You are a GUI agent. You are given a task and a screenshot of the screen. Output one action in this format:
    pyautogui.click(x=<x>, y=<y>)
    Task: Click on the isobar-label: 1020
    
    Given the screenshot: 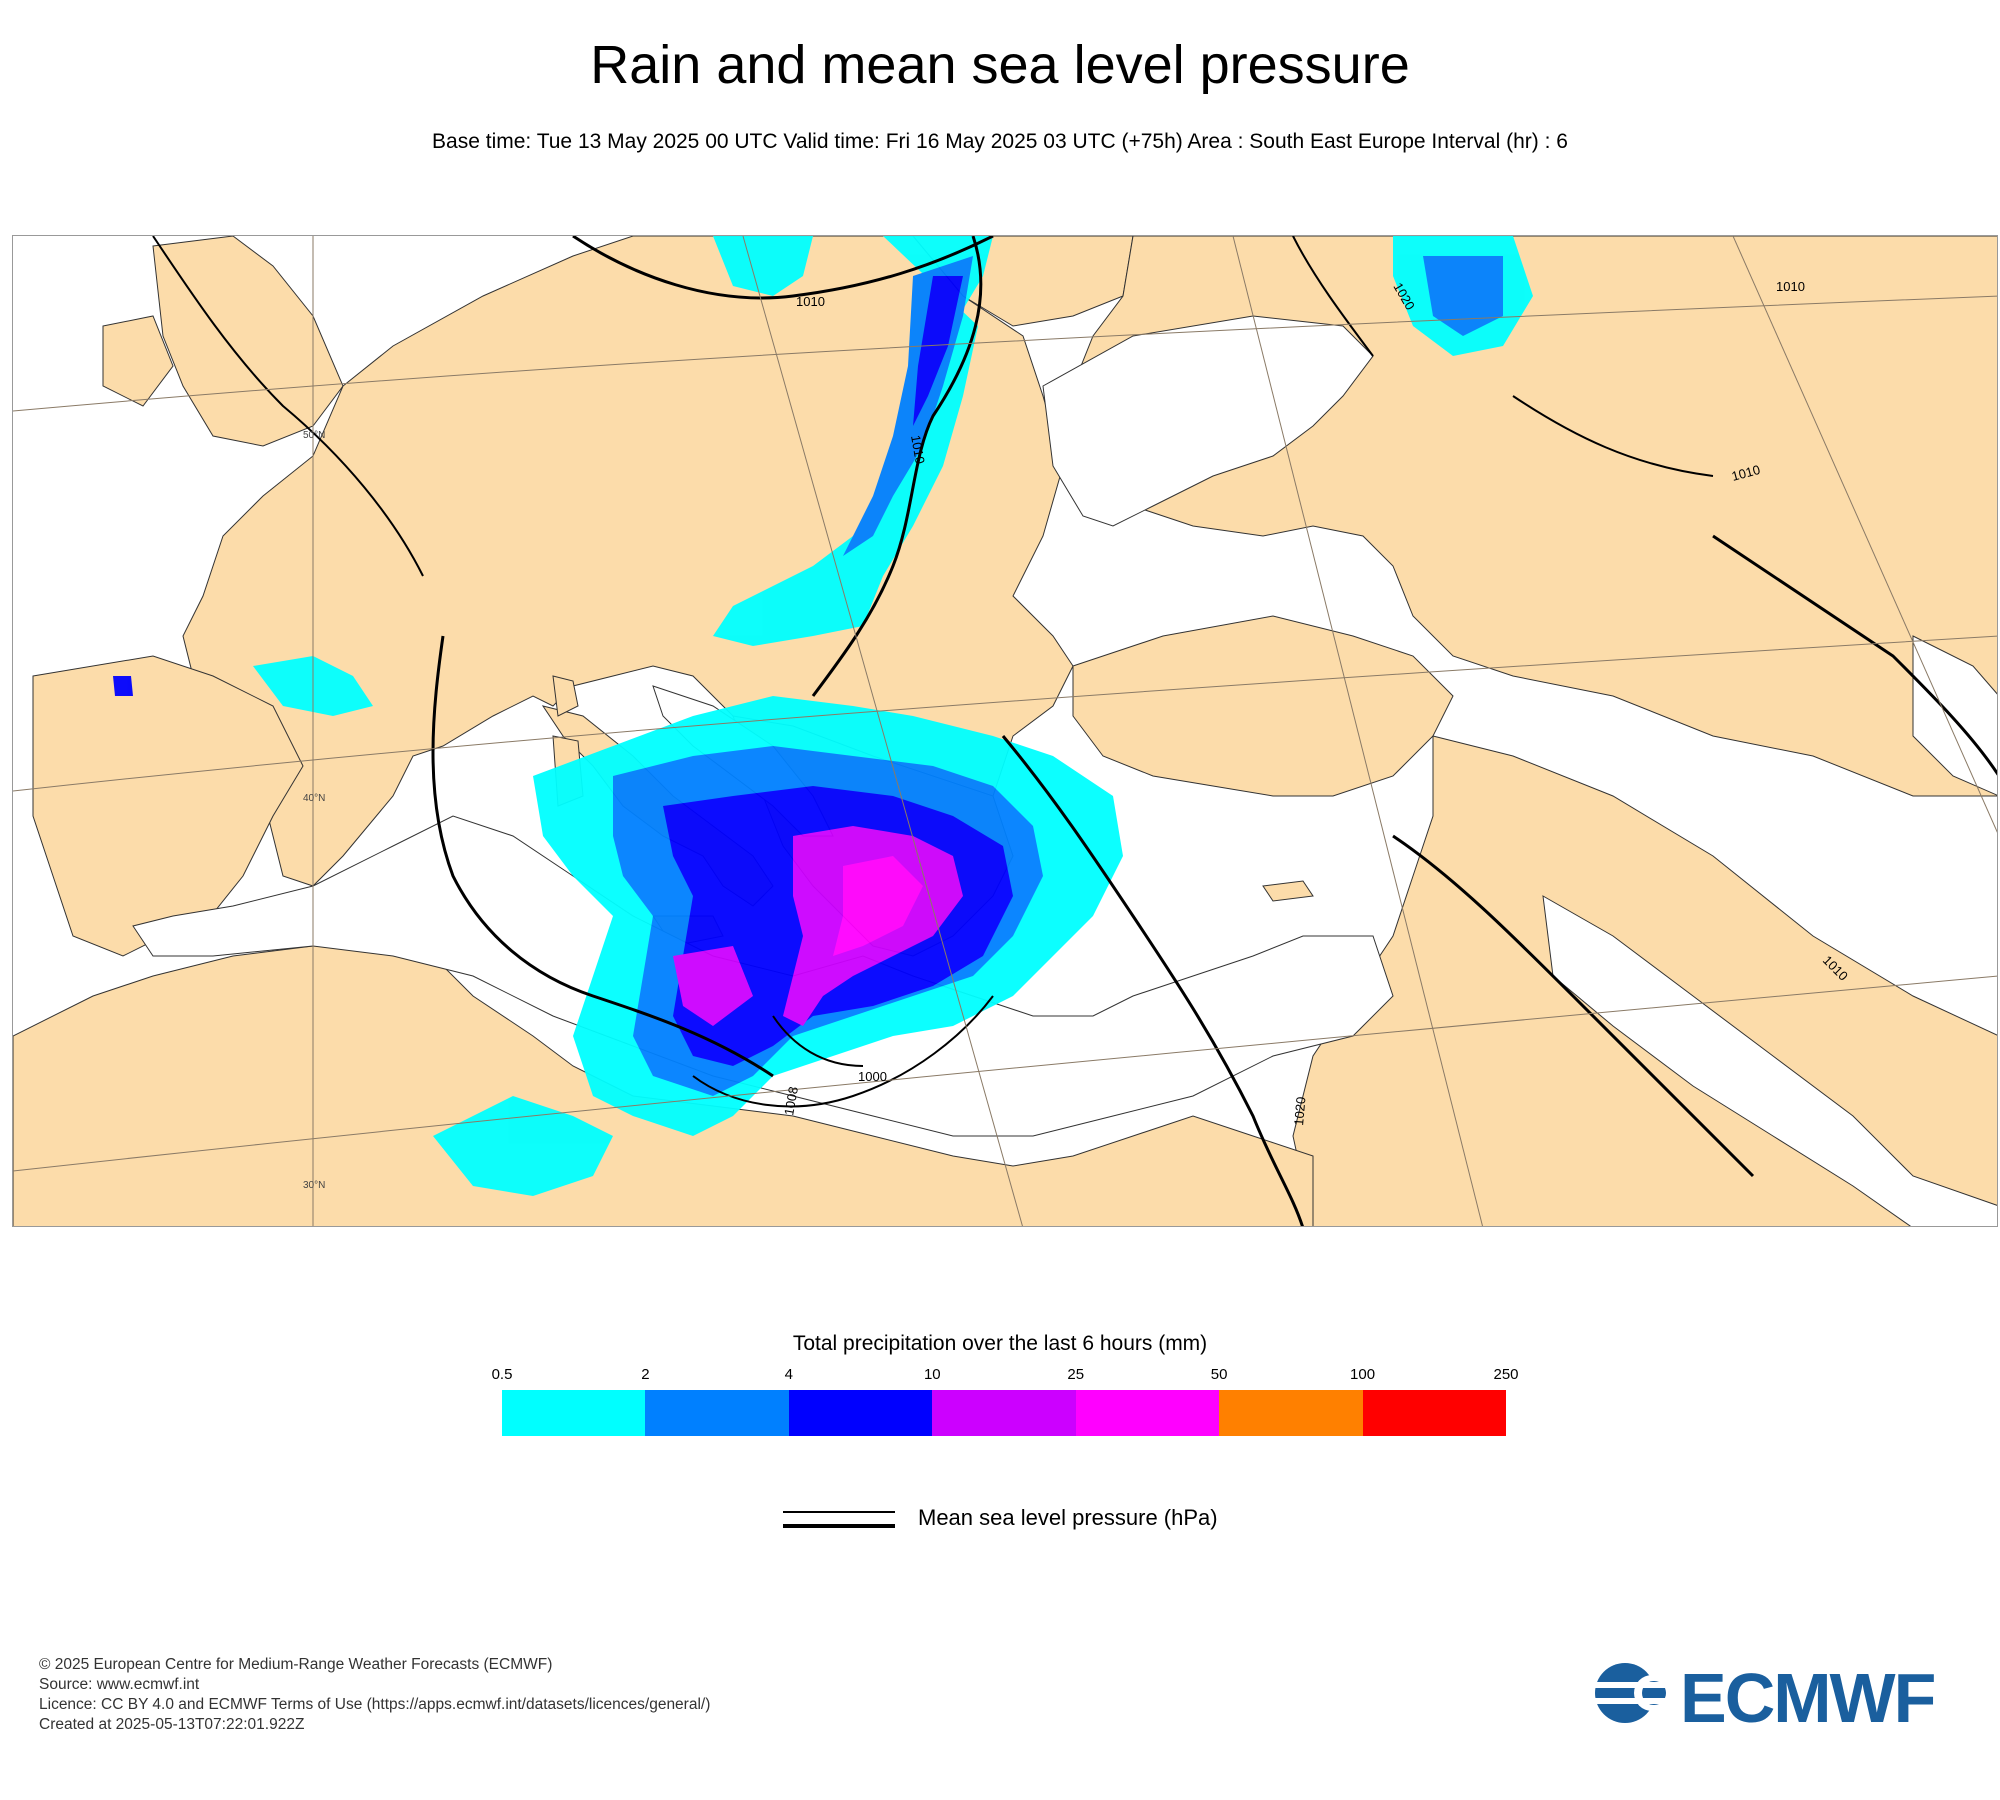 What is the action you would take?
    pyautogui.click(x=1299, y=1111)
    